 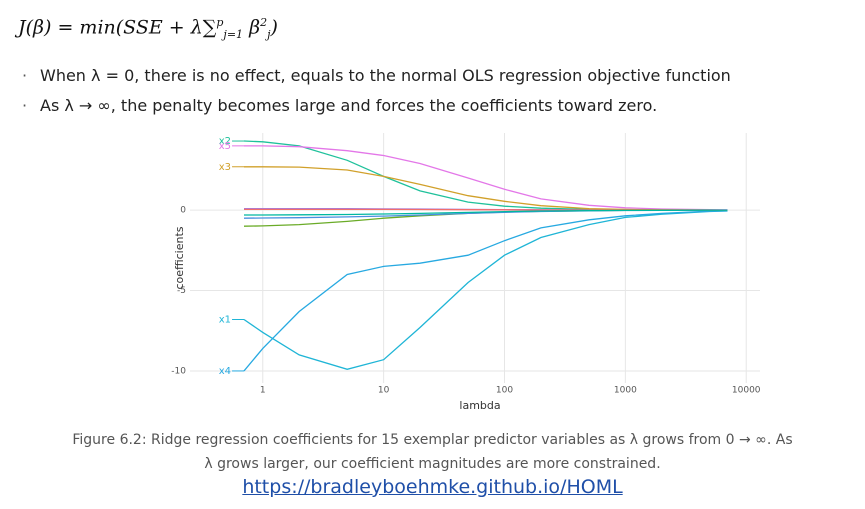 I want to click on series-label: x3, so click(x=225, y=167).